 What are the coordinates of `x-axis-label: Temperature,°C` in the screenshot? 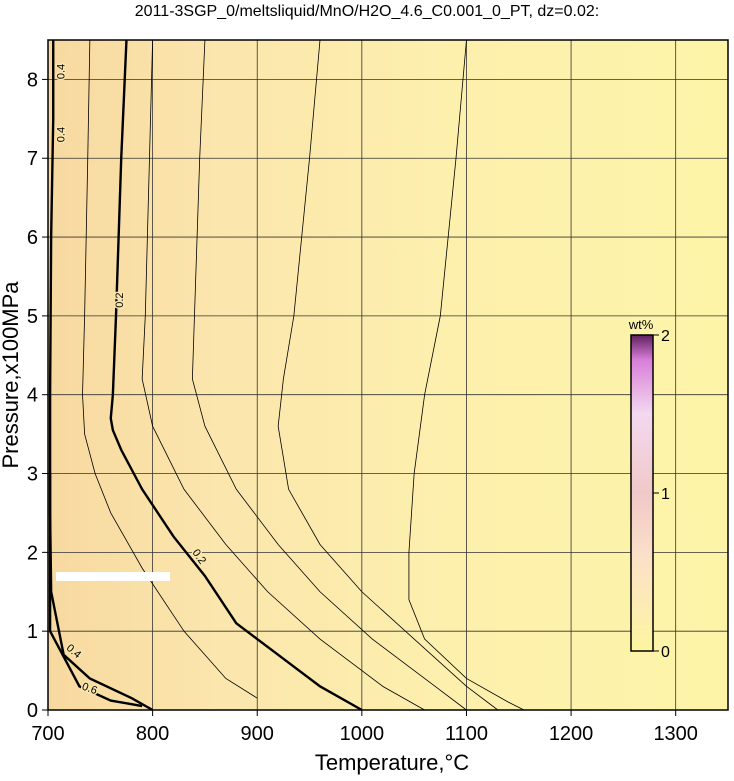 It's located at (392, 762).